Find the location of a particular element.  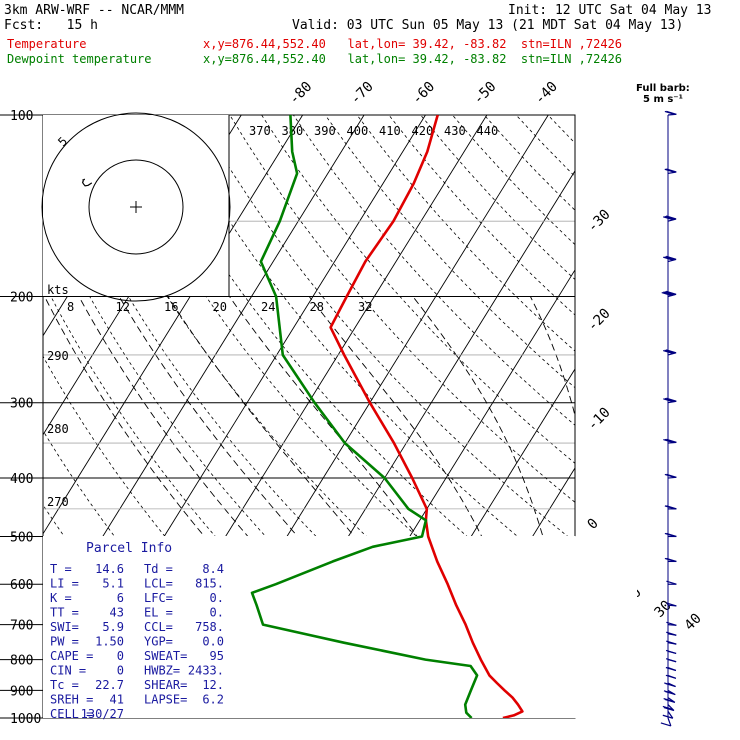

pressure-tick-label: 100 is located at coordinates (21, 116).